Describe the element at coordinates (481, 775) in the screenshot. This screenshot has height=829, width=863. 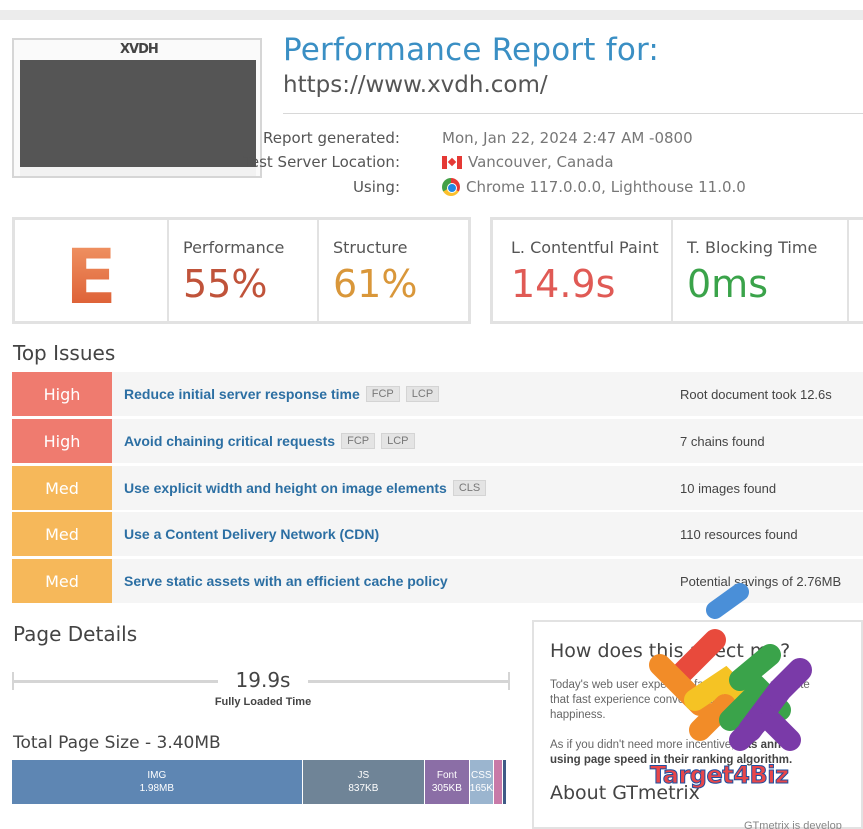
I see `size-segment-type: CSS` at that location.